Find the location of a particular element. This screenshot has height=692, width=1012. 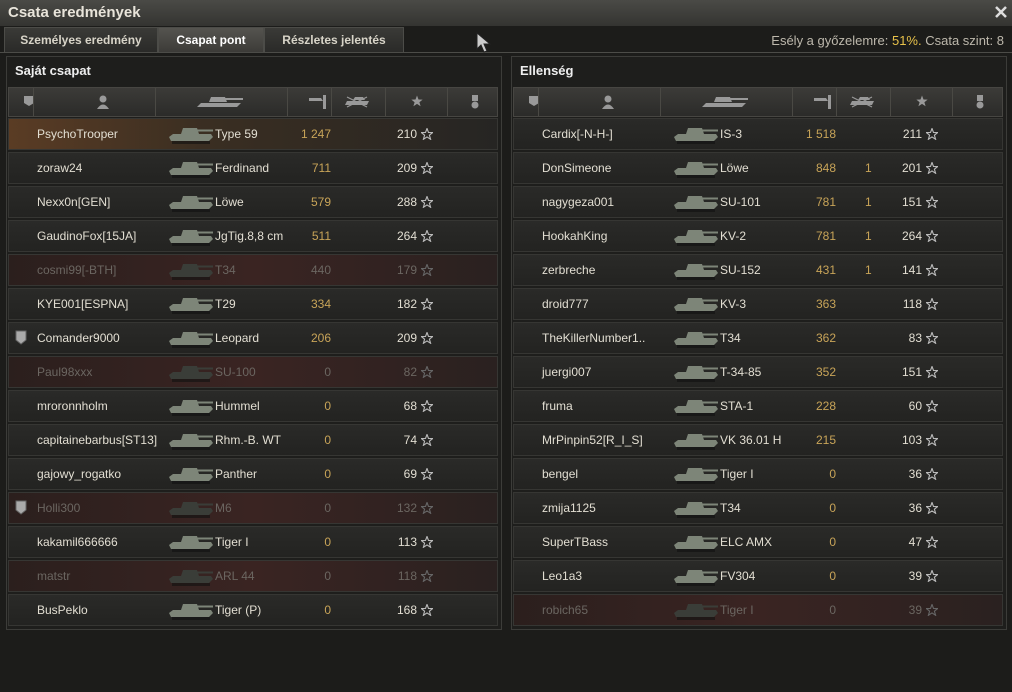

battle-level: Csata szint: 8 is located at coordinates (964, 40).